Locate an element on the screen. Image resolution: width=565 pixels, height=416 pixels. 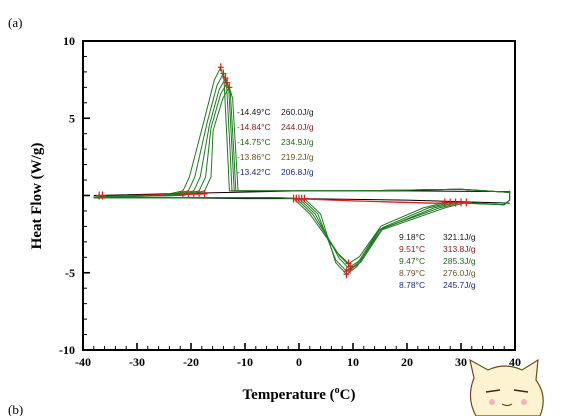
annotation-enthalpy: 276.0J/g is located at coordinates (459, 273).